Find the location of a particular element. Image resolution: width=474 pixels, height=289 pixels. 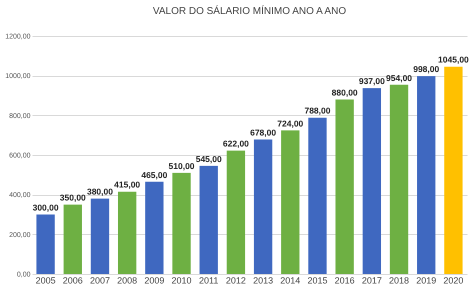

data-label: 380,00 is located at coordinates (100, 191).